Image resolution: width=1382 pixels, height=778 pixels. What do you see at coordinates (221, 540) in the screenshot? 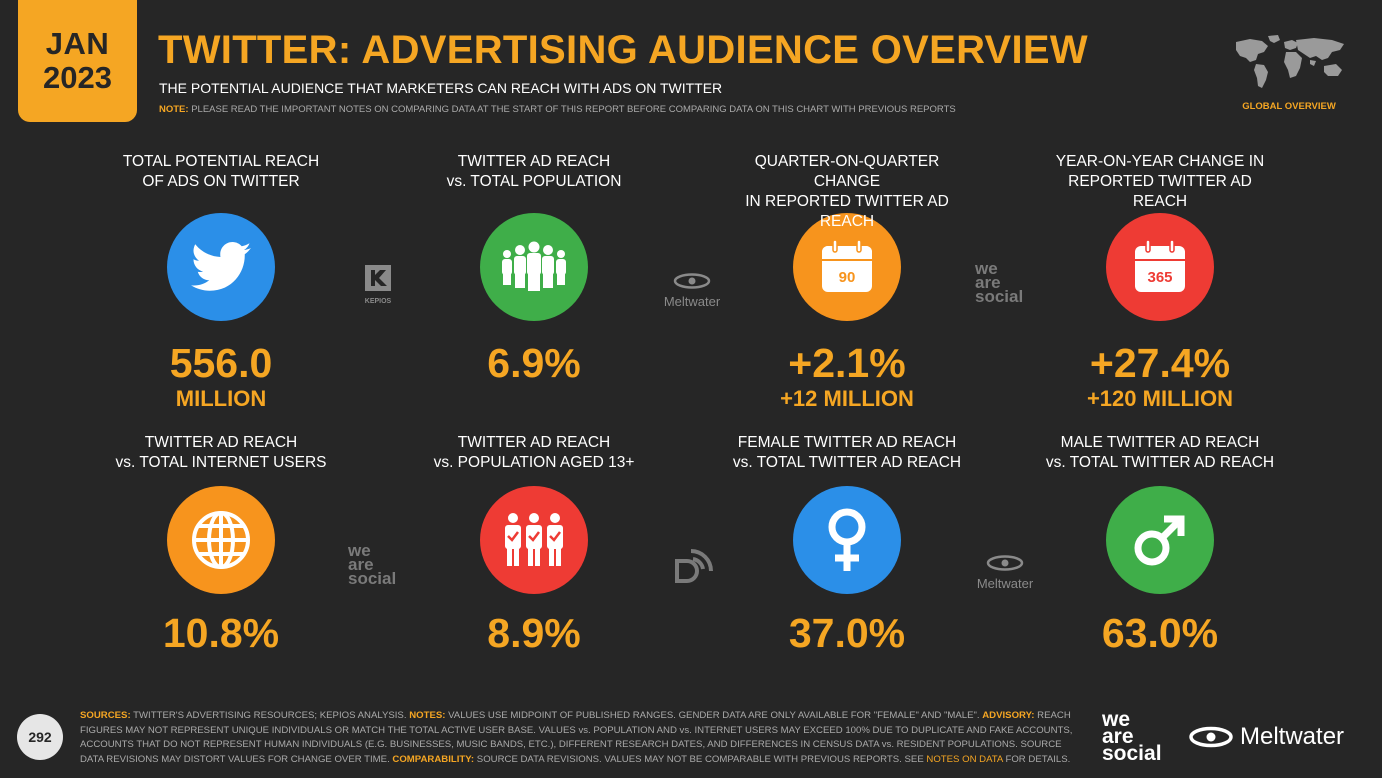
I see `globe-icon` at bounding box center [221, 540].